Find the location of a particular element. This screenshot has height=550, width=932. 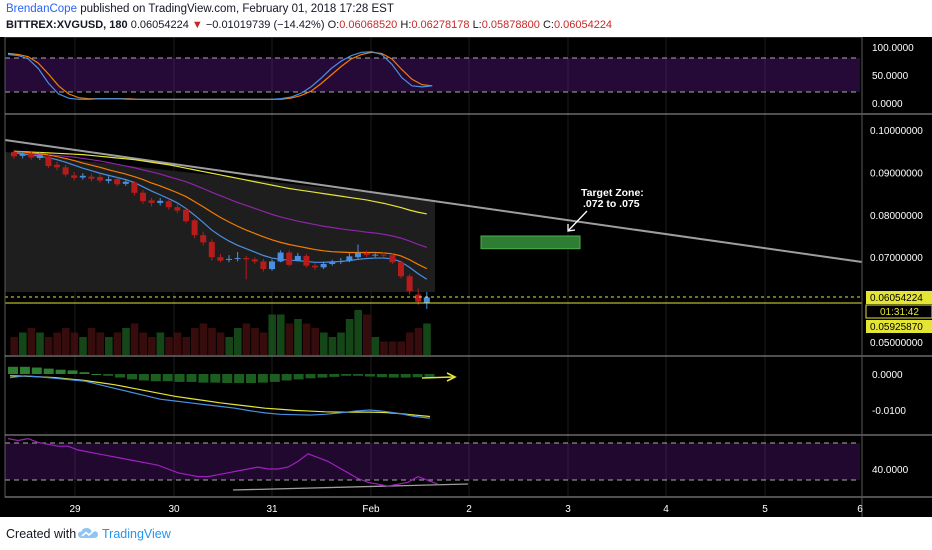

time-tick-3: 3 is located at coordinates (568, 509).